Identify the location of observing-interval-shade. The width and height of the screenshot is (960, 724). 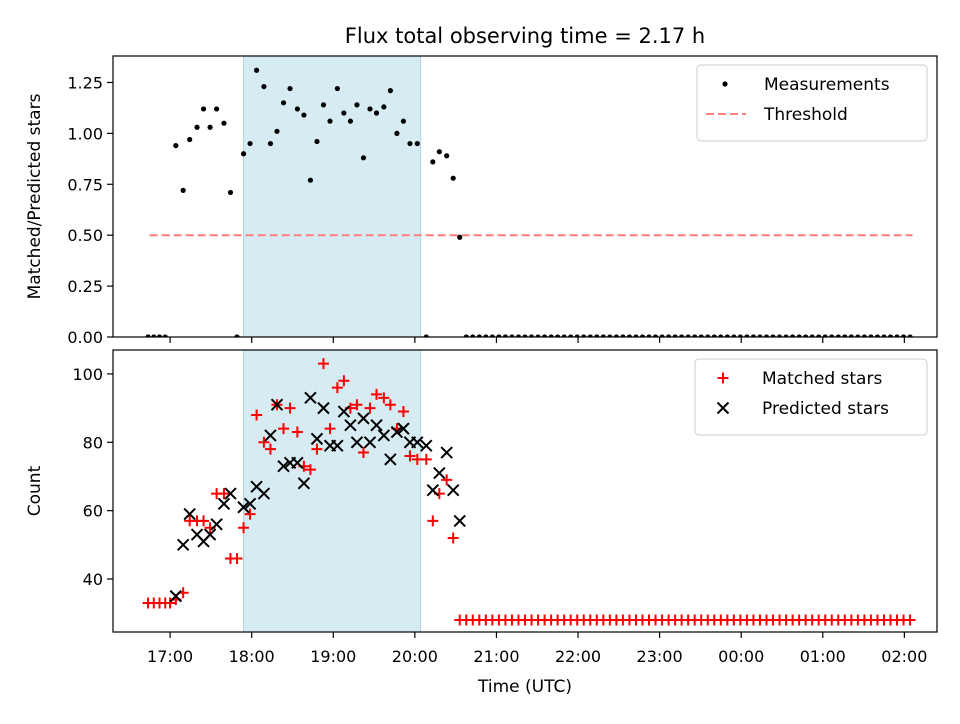
(332, 491).